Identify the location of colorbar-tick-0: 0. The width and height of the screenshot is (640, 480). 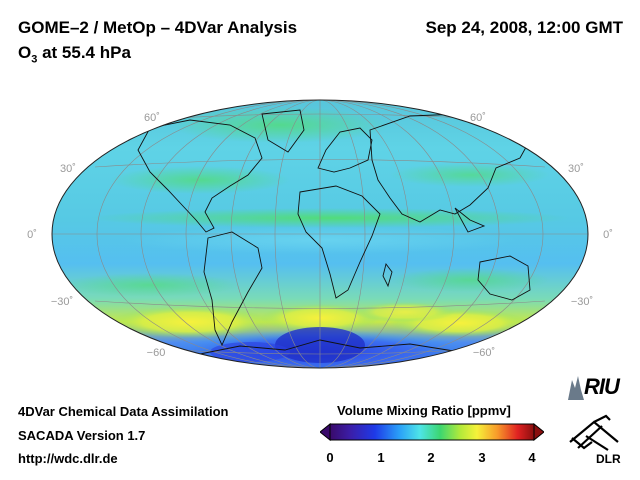
(330, 457).